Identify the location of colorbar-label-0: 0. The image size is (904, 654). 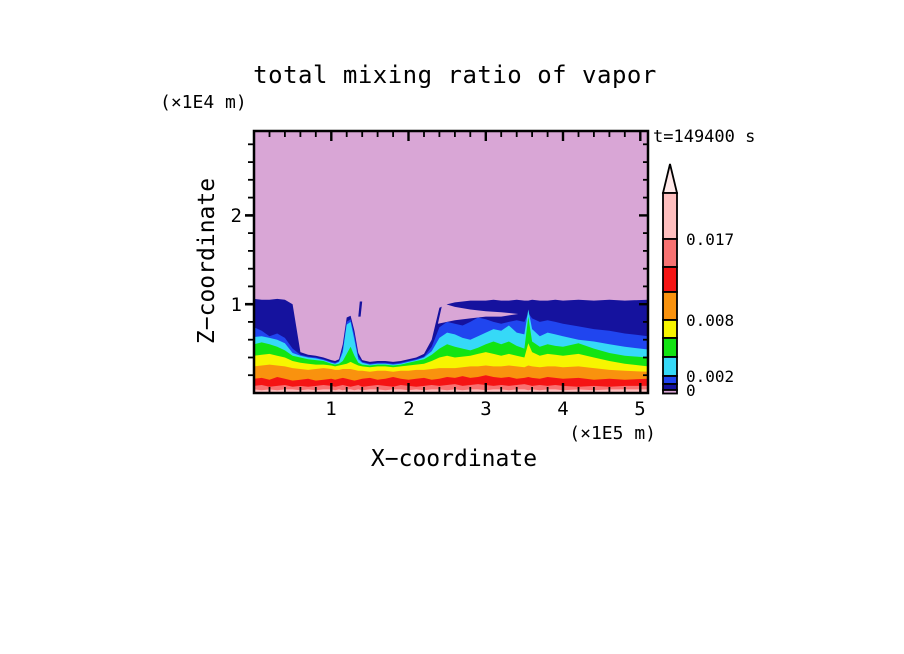
(691, 390).